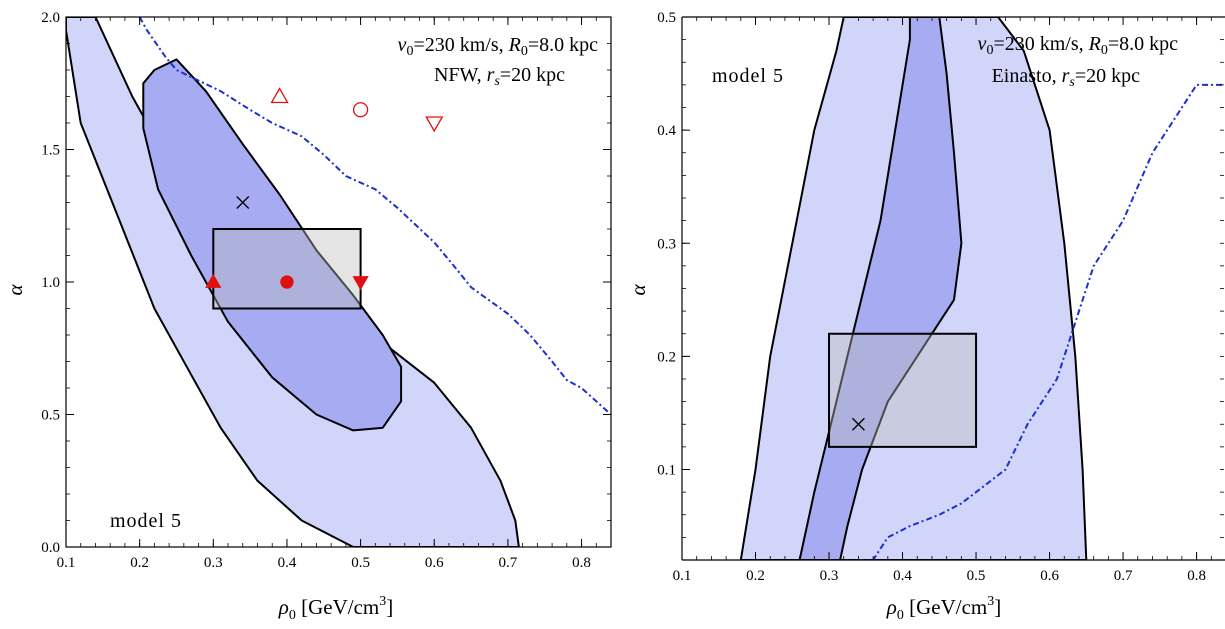 The image size is (1225, 629). I want to click on right-inner-contour-region, so click(880, 288).